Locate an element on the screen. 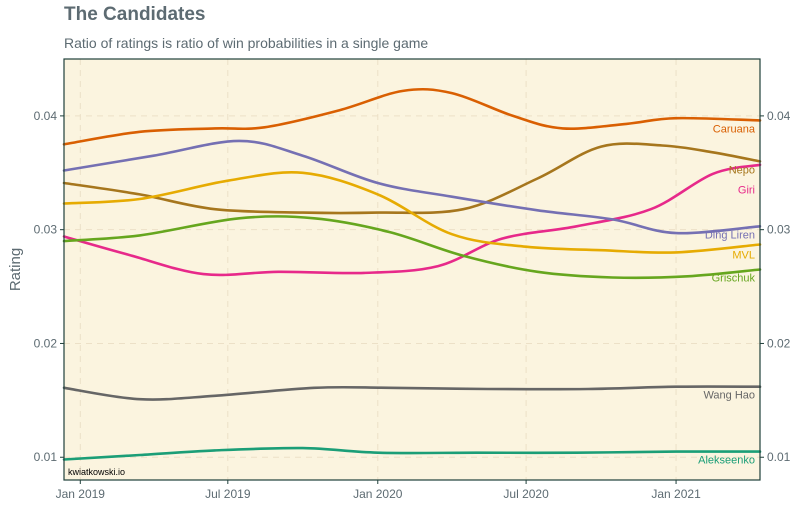 Image resolution: width=800 pixels, height=509 pixels. chart-title: The Candidates is located at coordinates (135, 14).